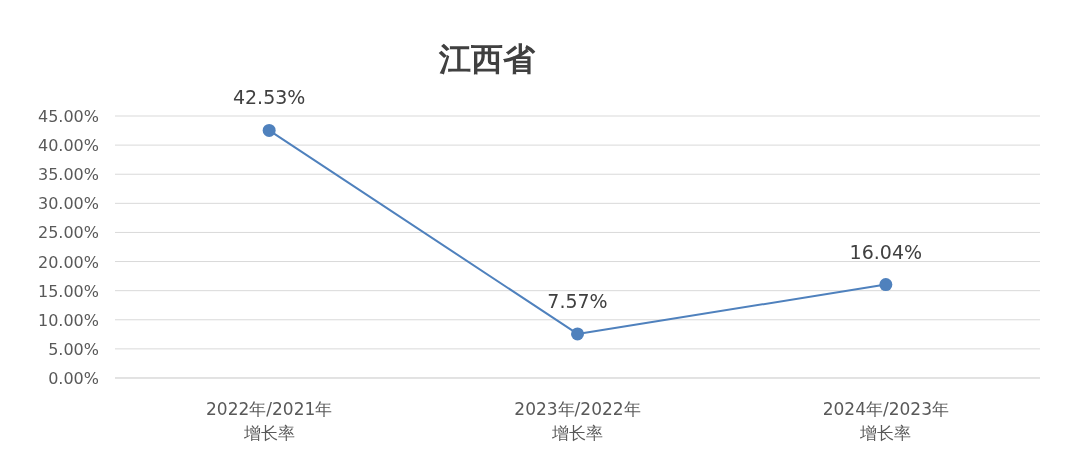  I want to click on data-label: 7.57%, so click(577, 300).